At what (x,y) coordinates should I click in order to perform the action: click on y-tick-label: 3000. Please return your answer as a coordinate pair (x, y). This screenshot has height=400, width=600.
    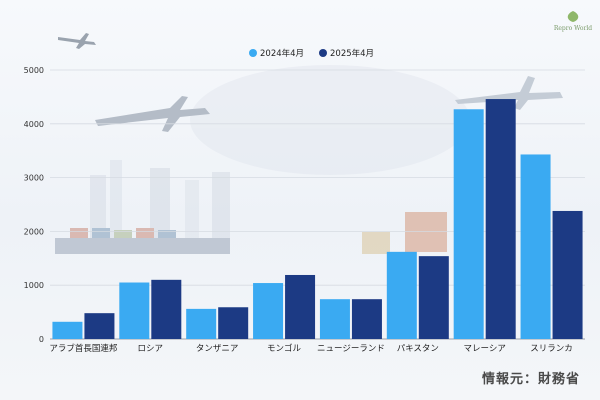
    Looking at the image, I should click on (34, 178).